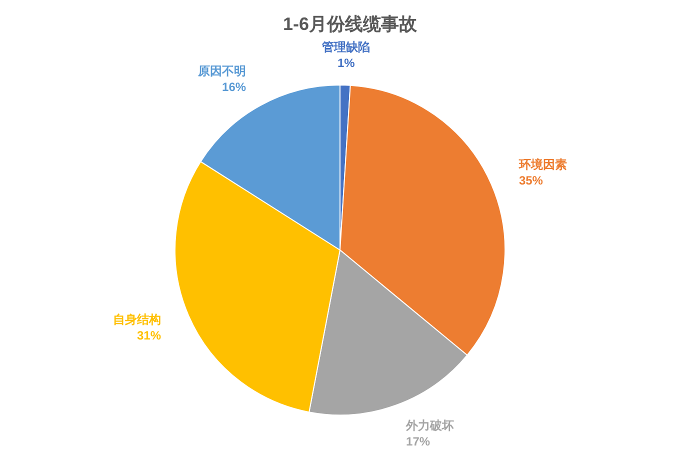  Describe the element at coordinates (345, 47) in the screenshot. I see `slice-label: 管理缺陷` at that location.